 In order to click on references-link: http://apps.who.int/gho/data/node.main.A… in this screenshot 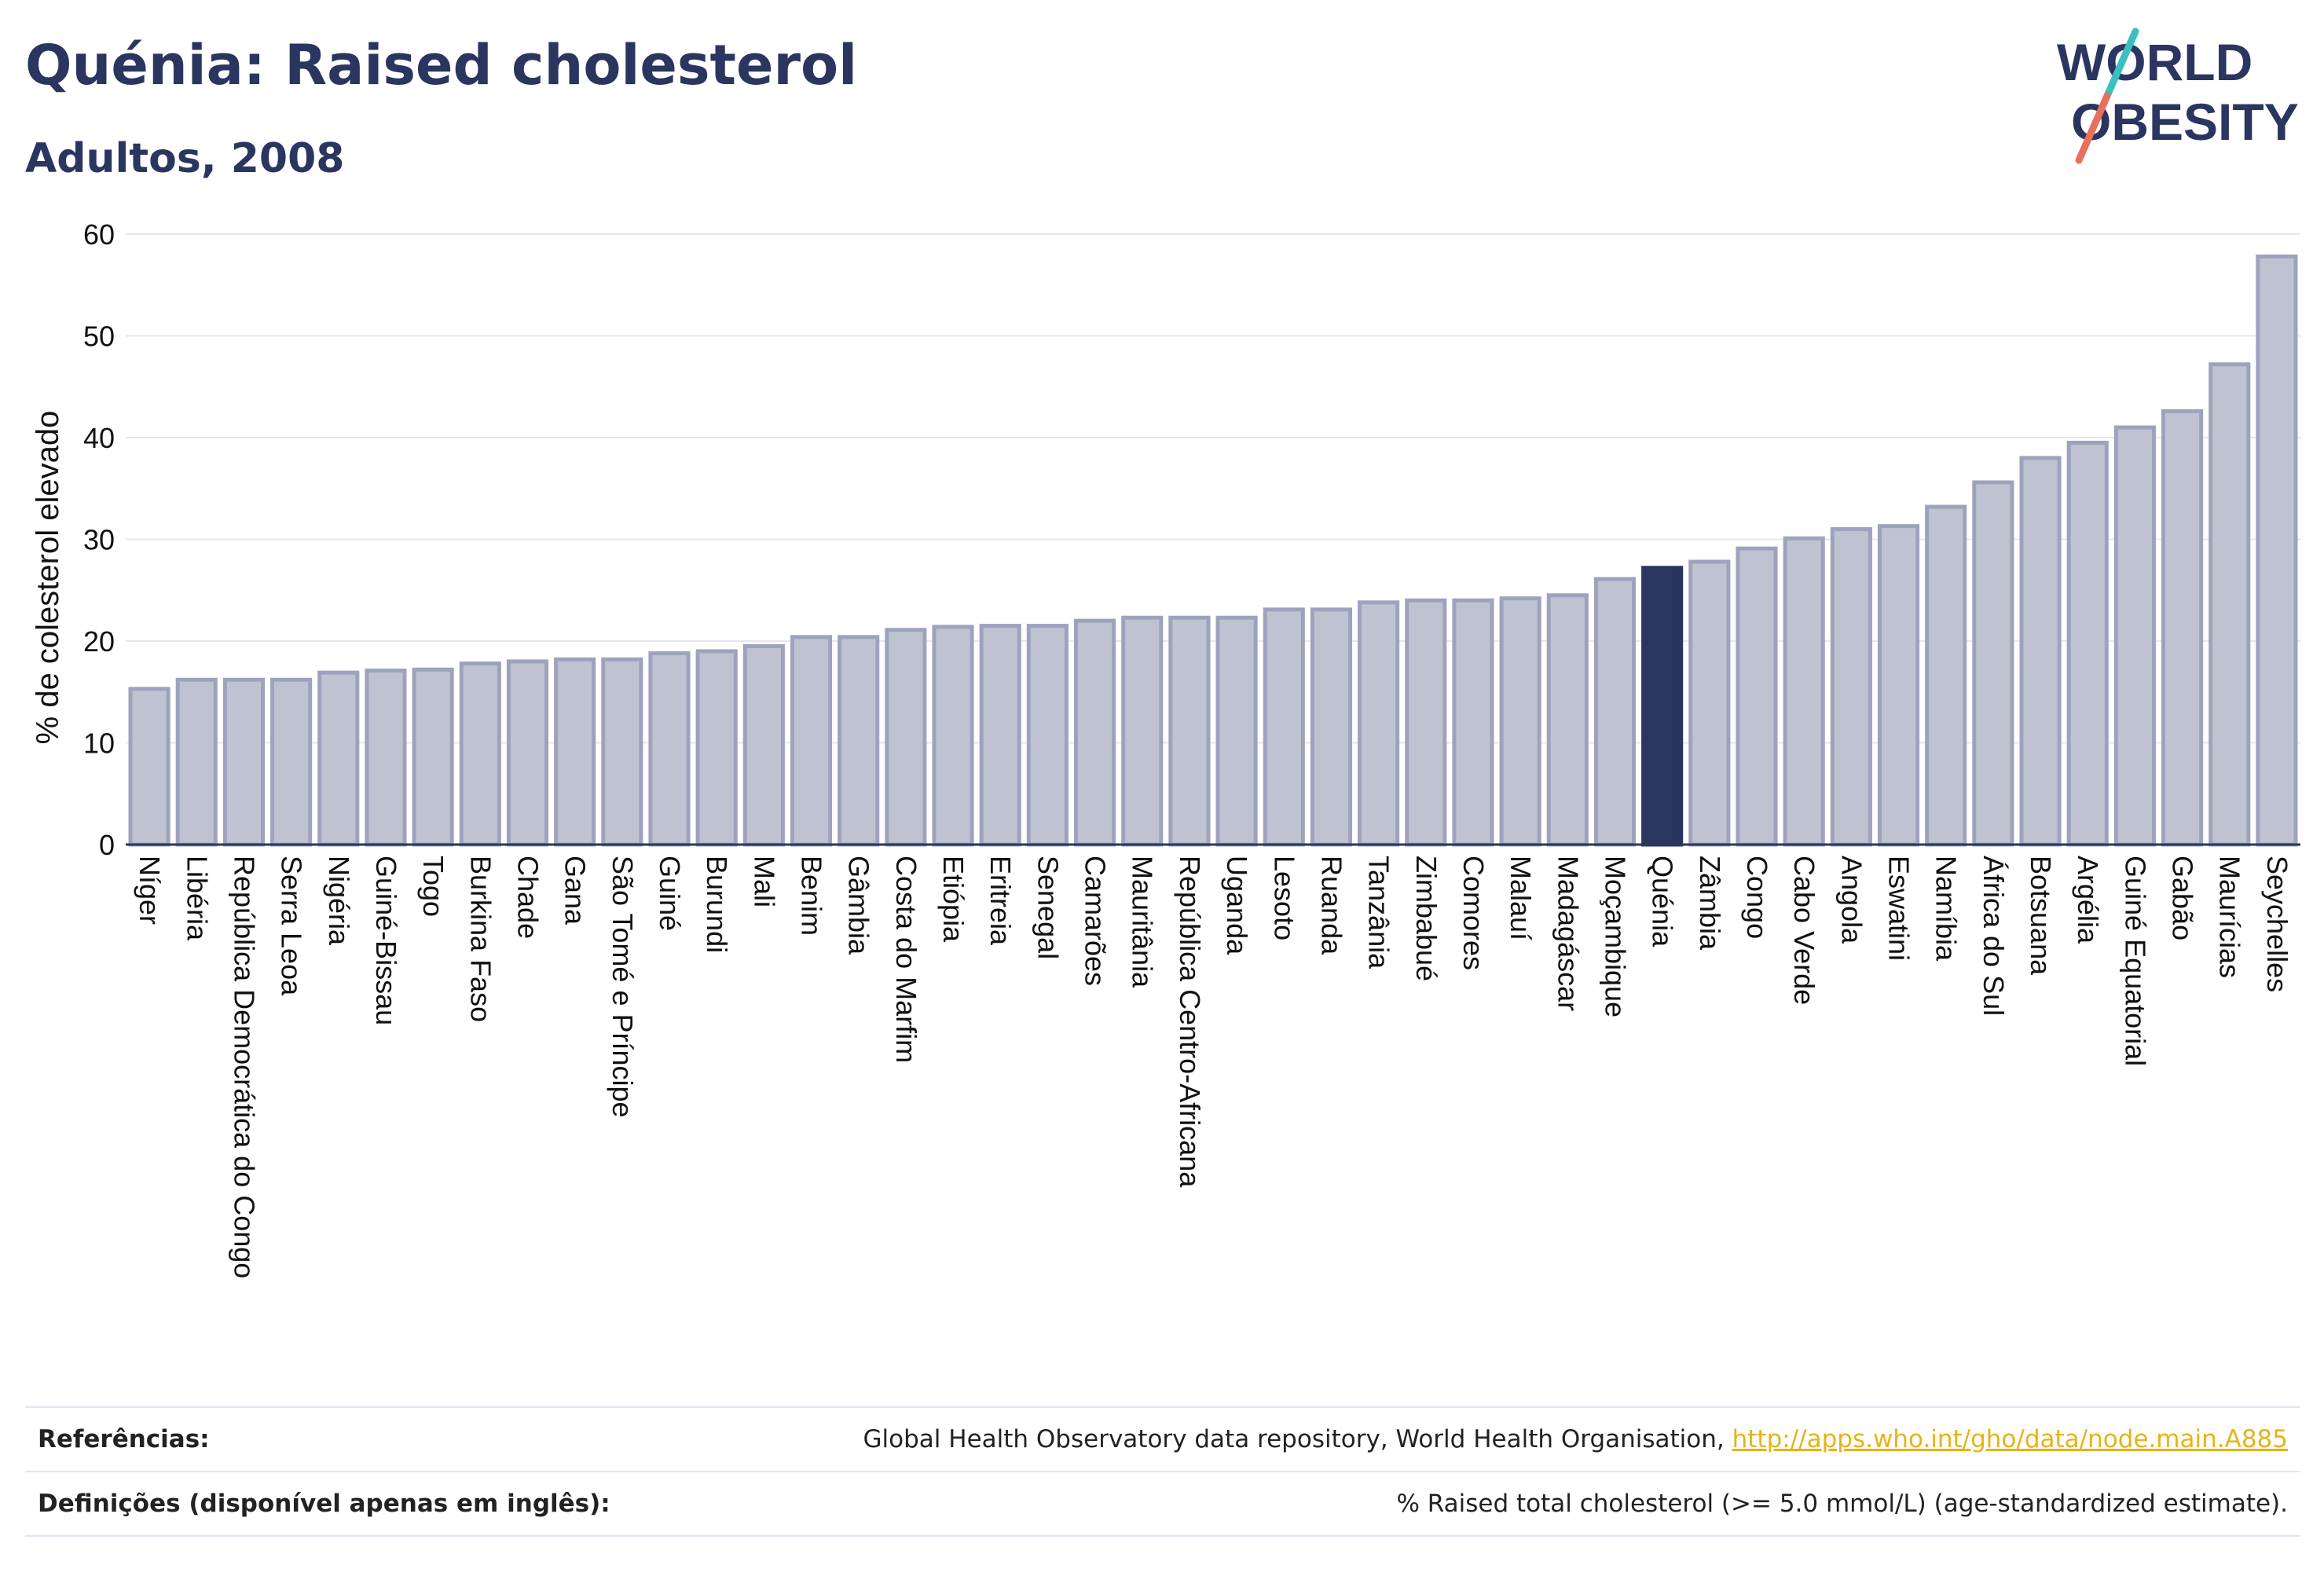, I will do `click(2010, 1439)`.